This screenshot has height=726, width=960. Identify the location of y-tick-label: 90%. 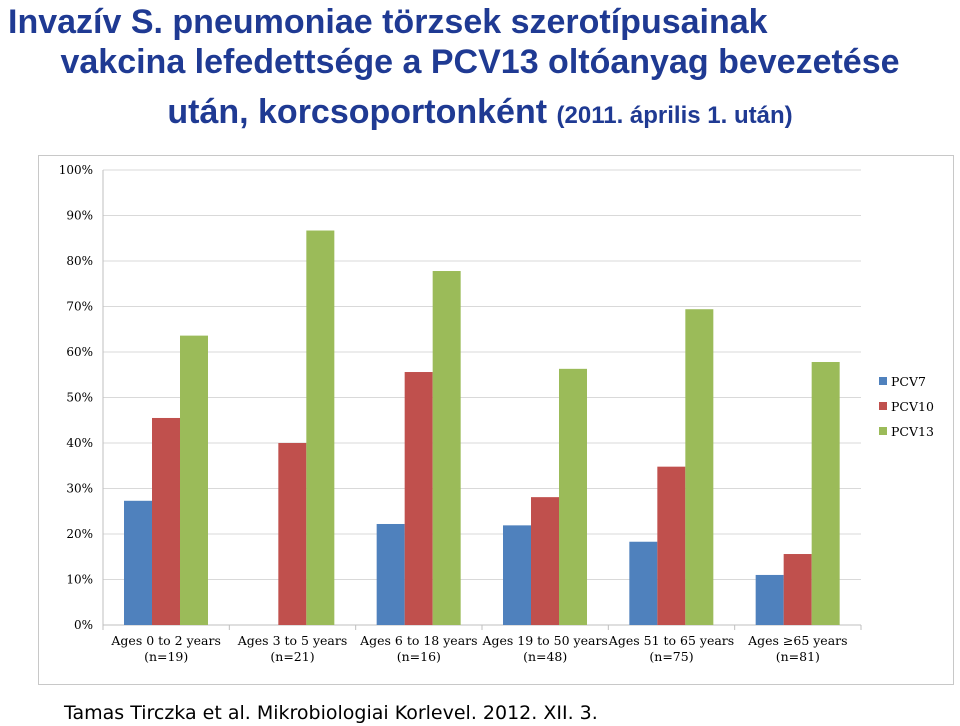
(79, 216).